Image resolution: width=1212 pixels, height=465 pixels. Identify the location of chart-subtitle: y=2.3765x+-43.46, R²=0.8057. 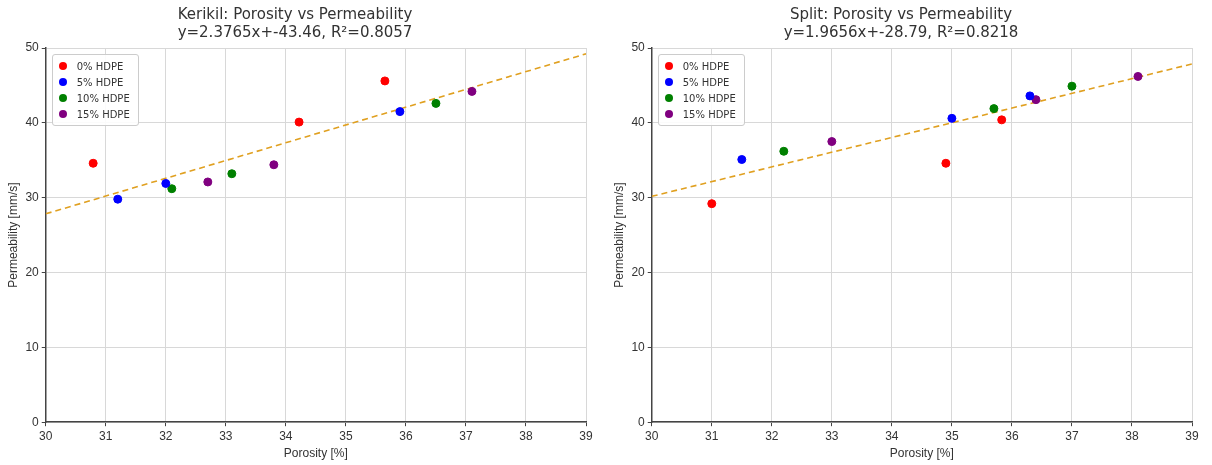
(295, 31).